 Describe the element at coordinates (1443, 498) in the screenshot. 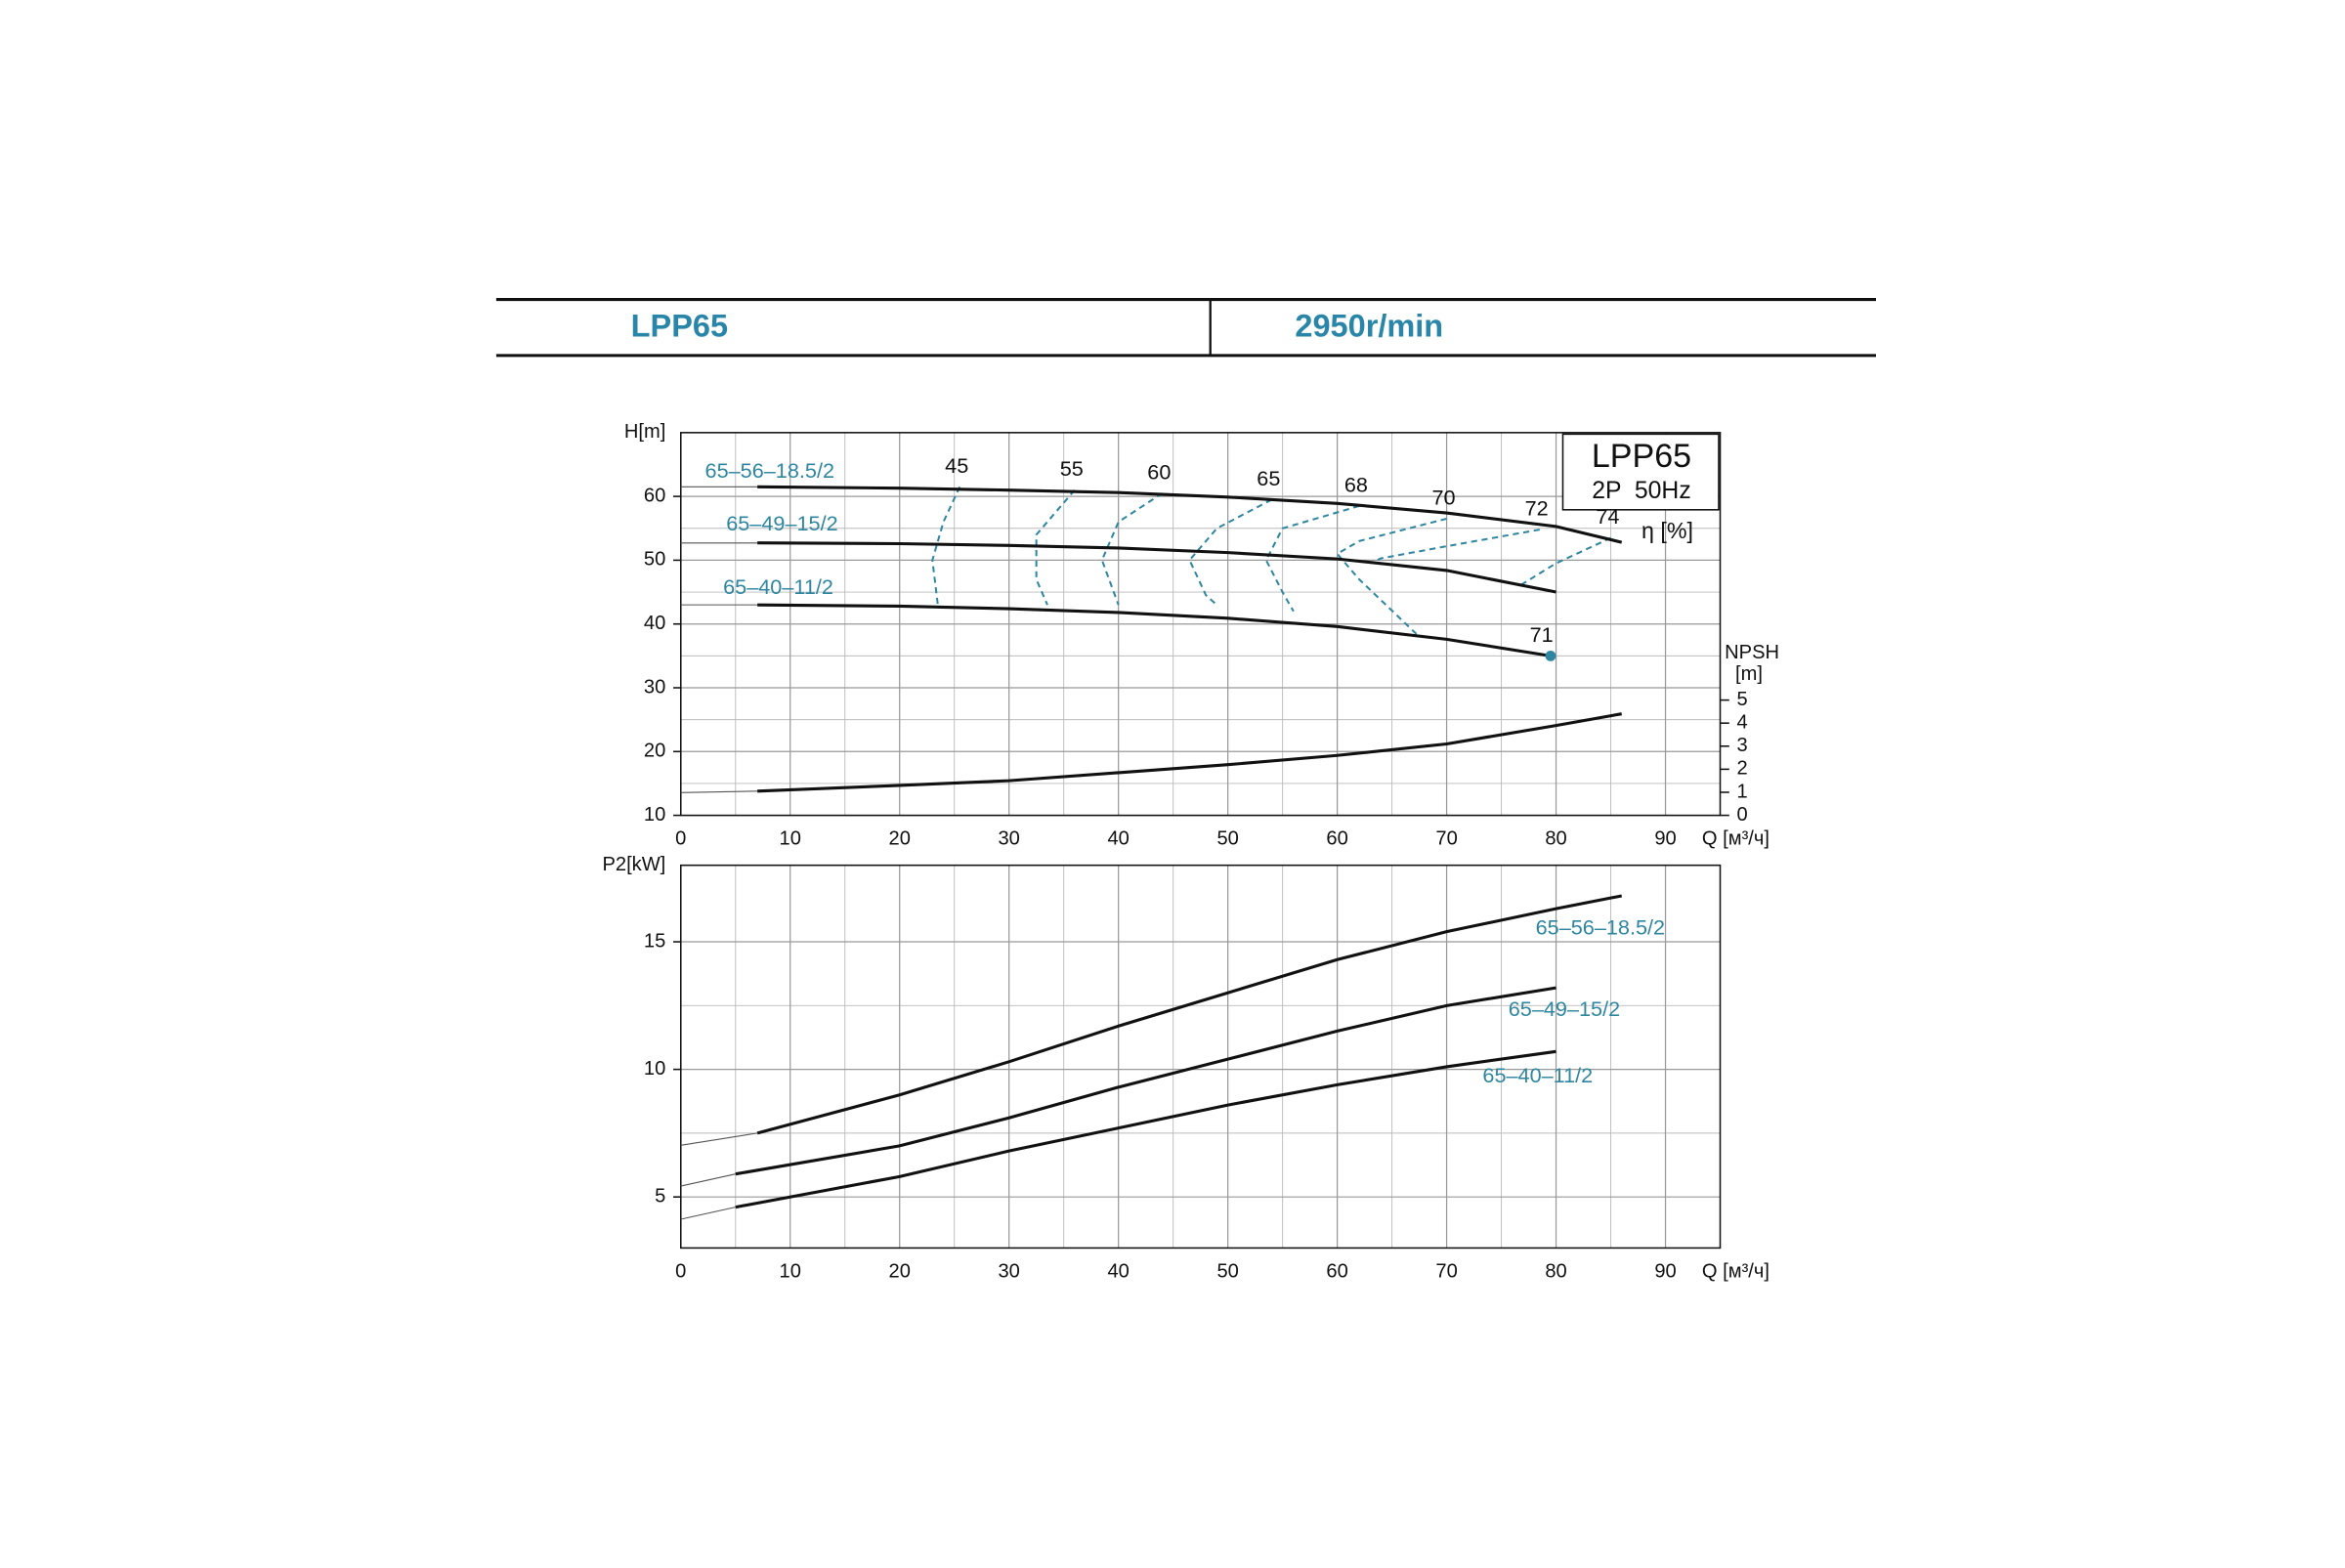

I see `efficiency-label: 70` at that location.